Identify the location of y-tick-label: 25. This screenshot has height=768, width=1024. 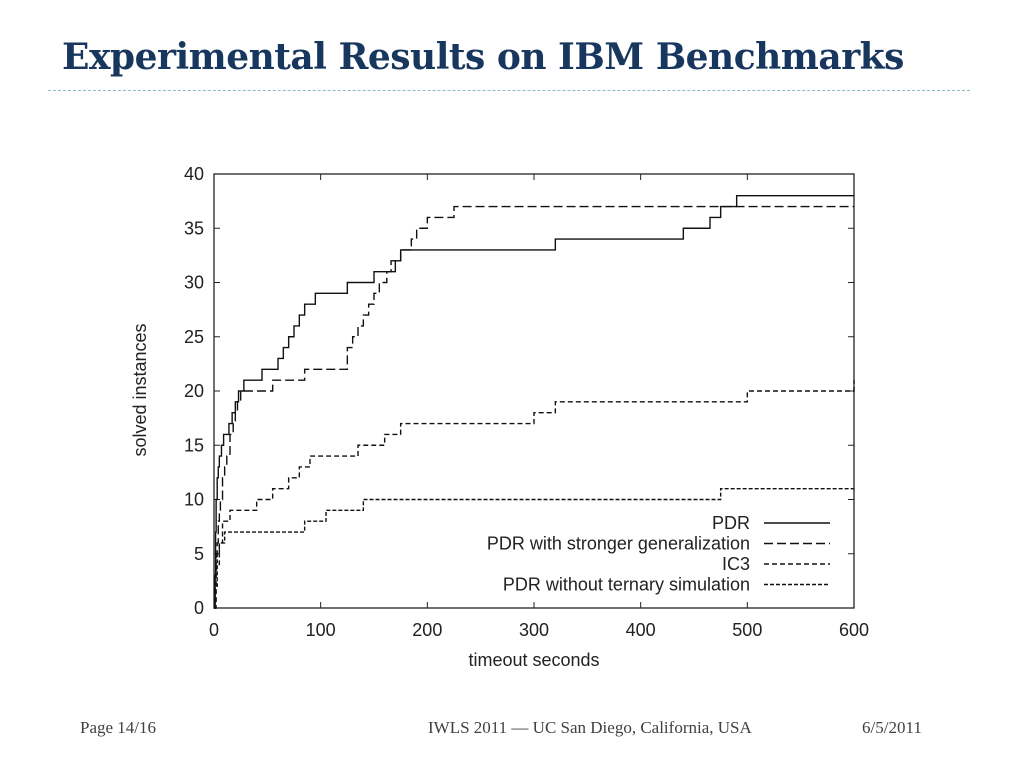
(194, 337).